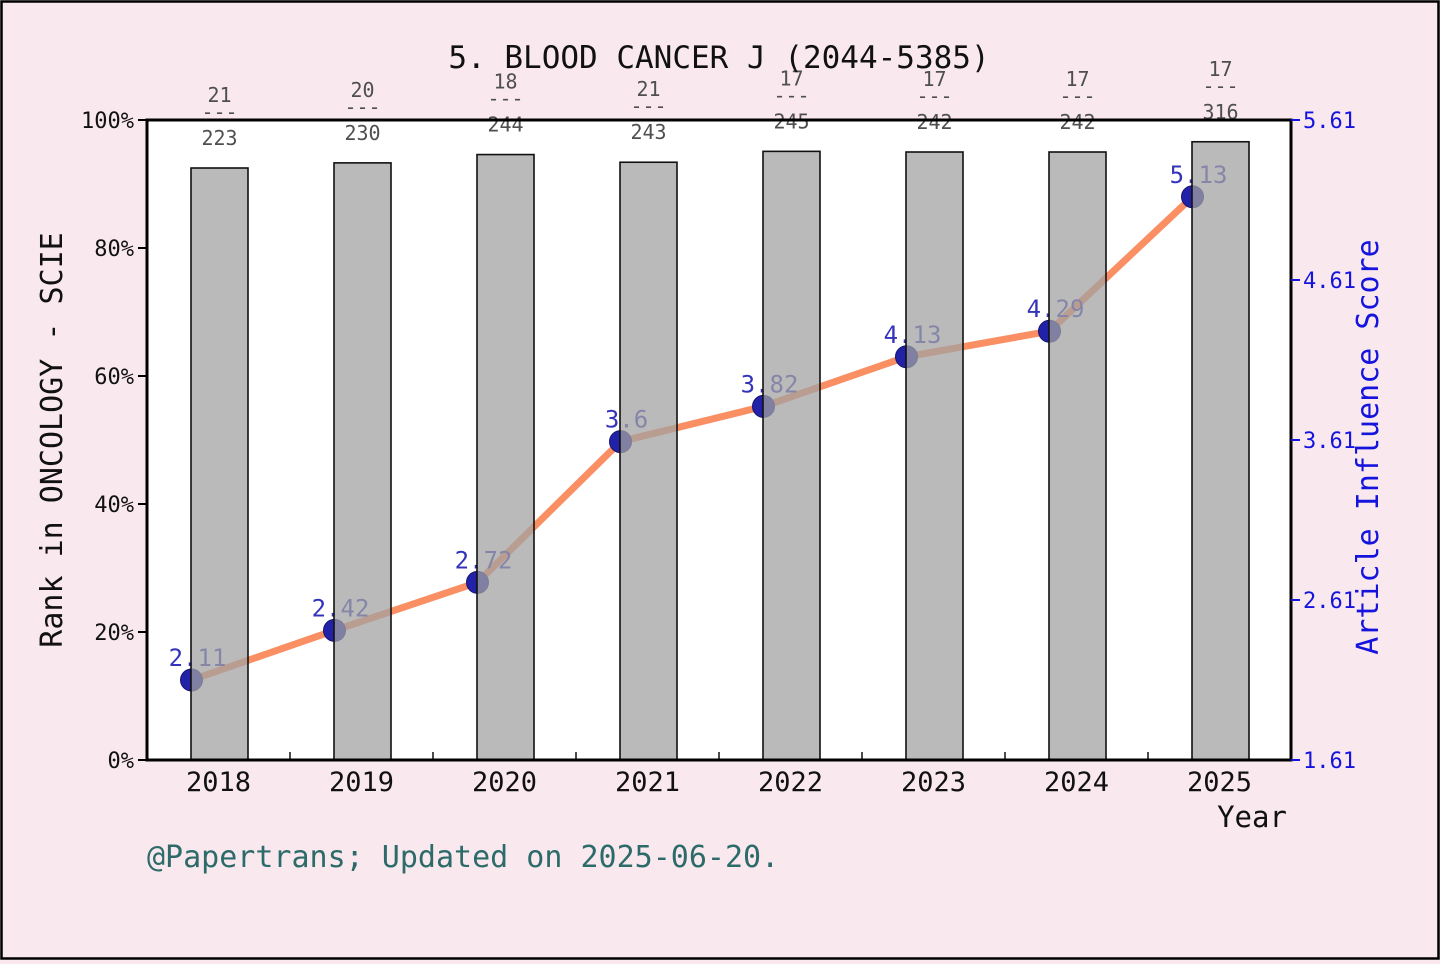  What do you see at coordinates (934, 79) in the screenshot?
I see `rank-fraction-numerator-2023: 17` at bounding box center [934, 79].